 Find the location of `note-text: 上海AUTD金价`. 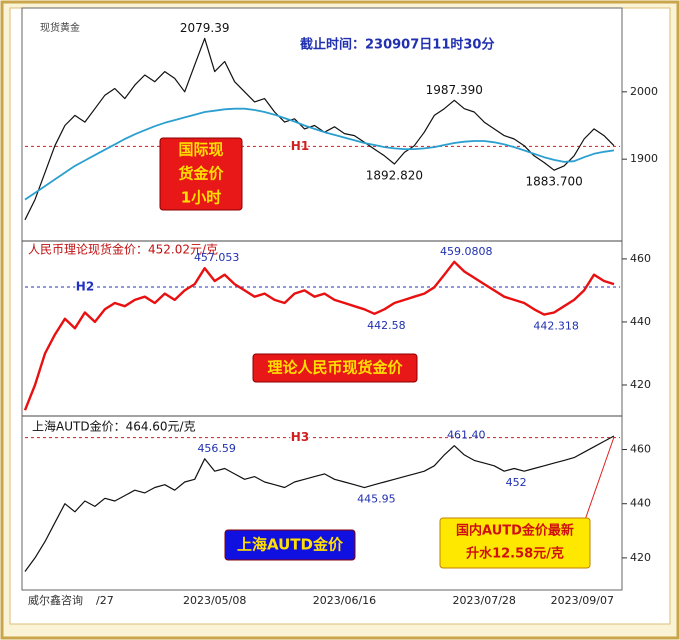

note-text: 上海AUTD金价 is located at coordinates (290, 545).